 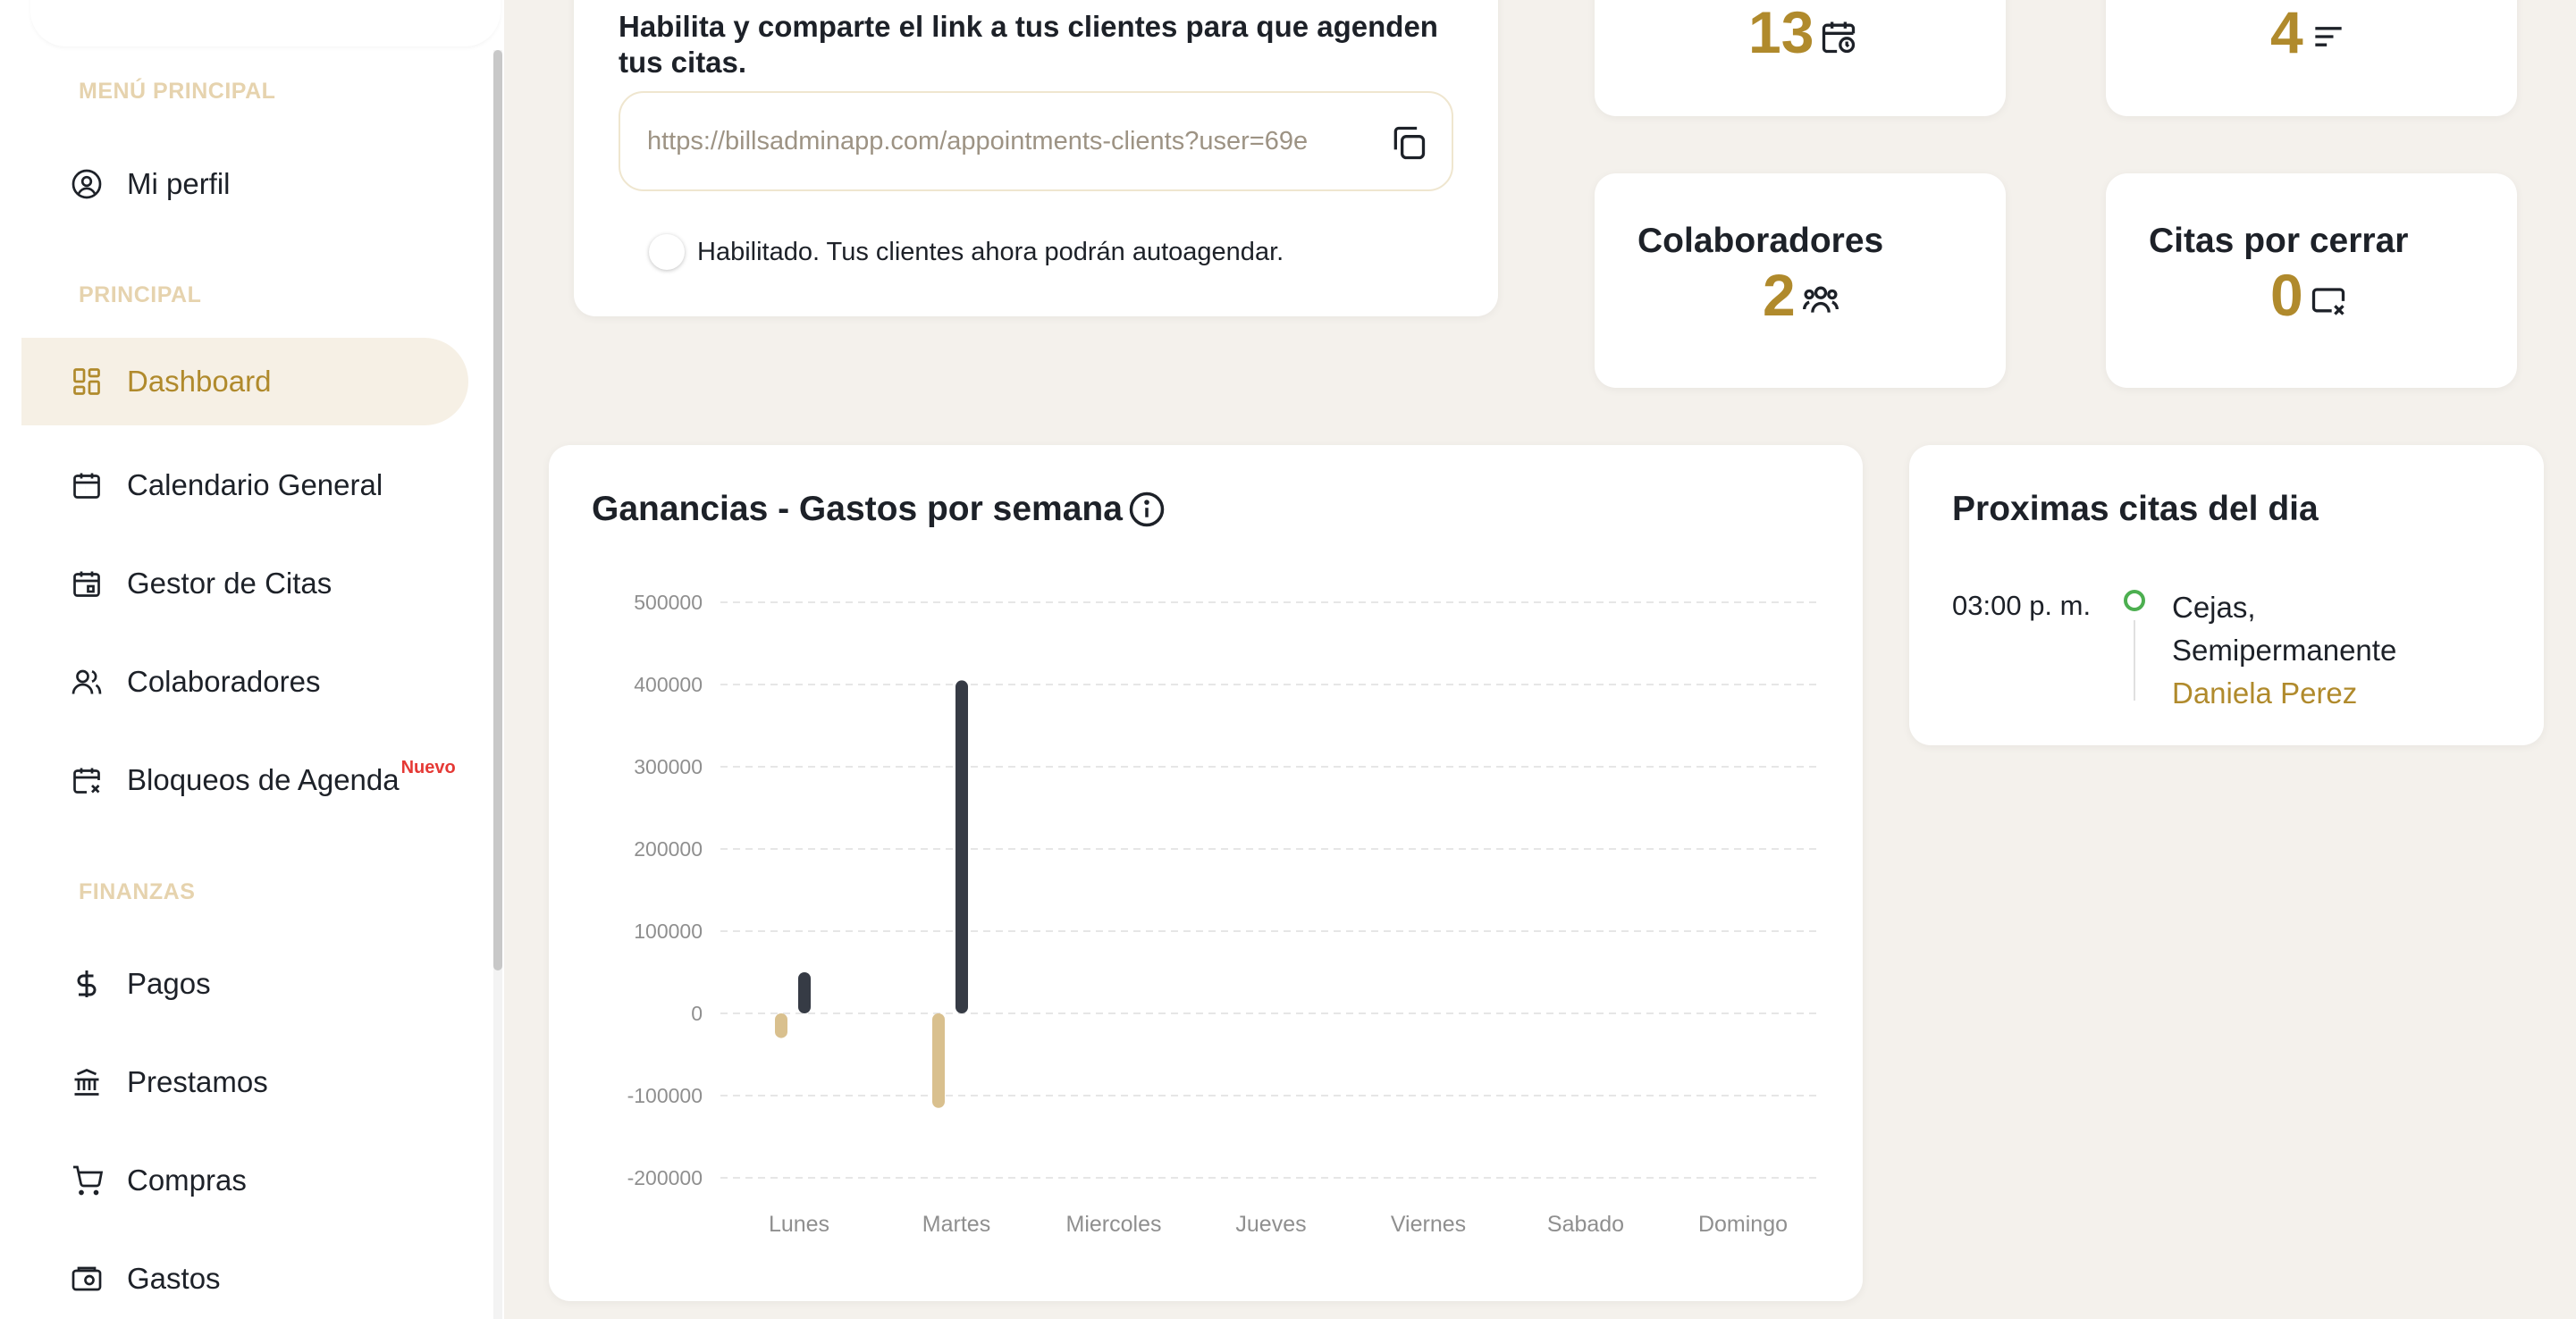 What do you see at coordinates (87, 780) in the screenshot?
I see `calendar-x-icon` at bounding box center [87, 780].